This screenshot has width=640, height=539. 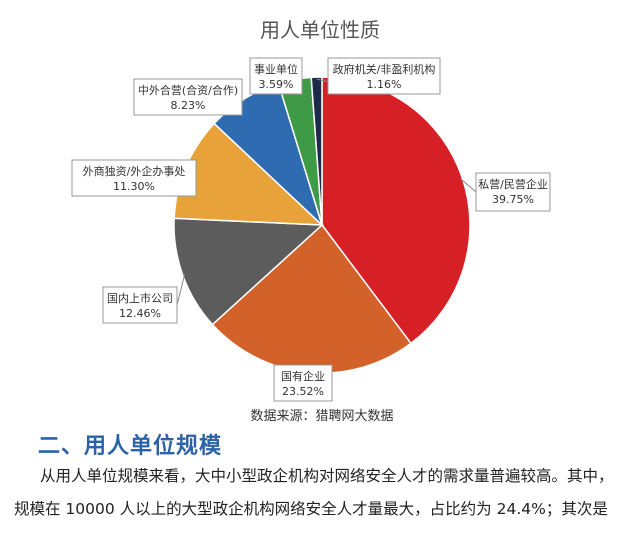 I want to click on slice-value-label-5: 8.23%, so click(x=188, y=105).